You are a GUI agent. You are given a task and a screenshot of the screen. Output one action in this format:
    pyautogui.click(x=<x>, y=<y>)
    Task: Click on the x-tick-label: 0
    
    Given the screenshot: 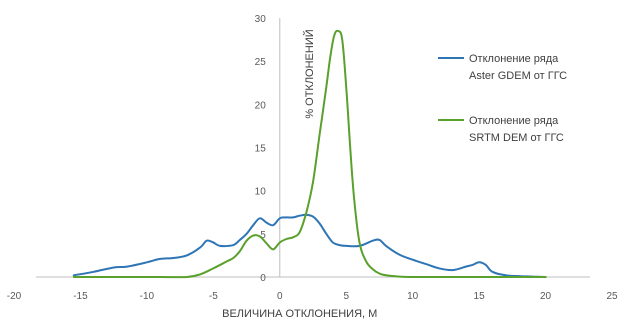 What is the action you would take?
    pyautogui.click(x=280, y=296)
    